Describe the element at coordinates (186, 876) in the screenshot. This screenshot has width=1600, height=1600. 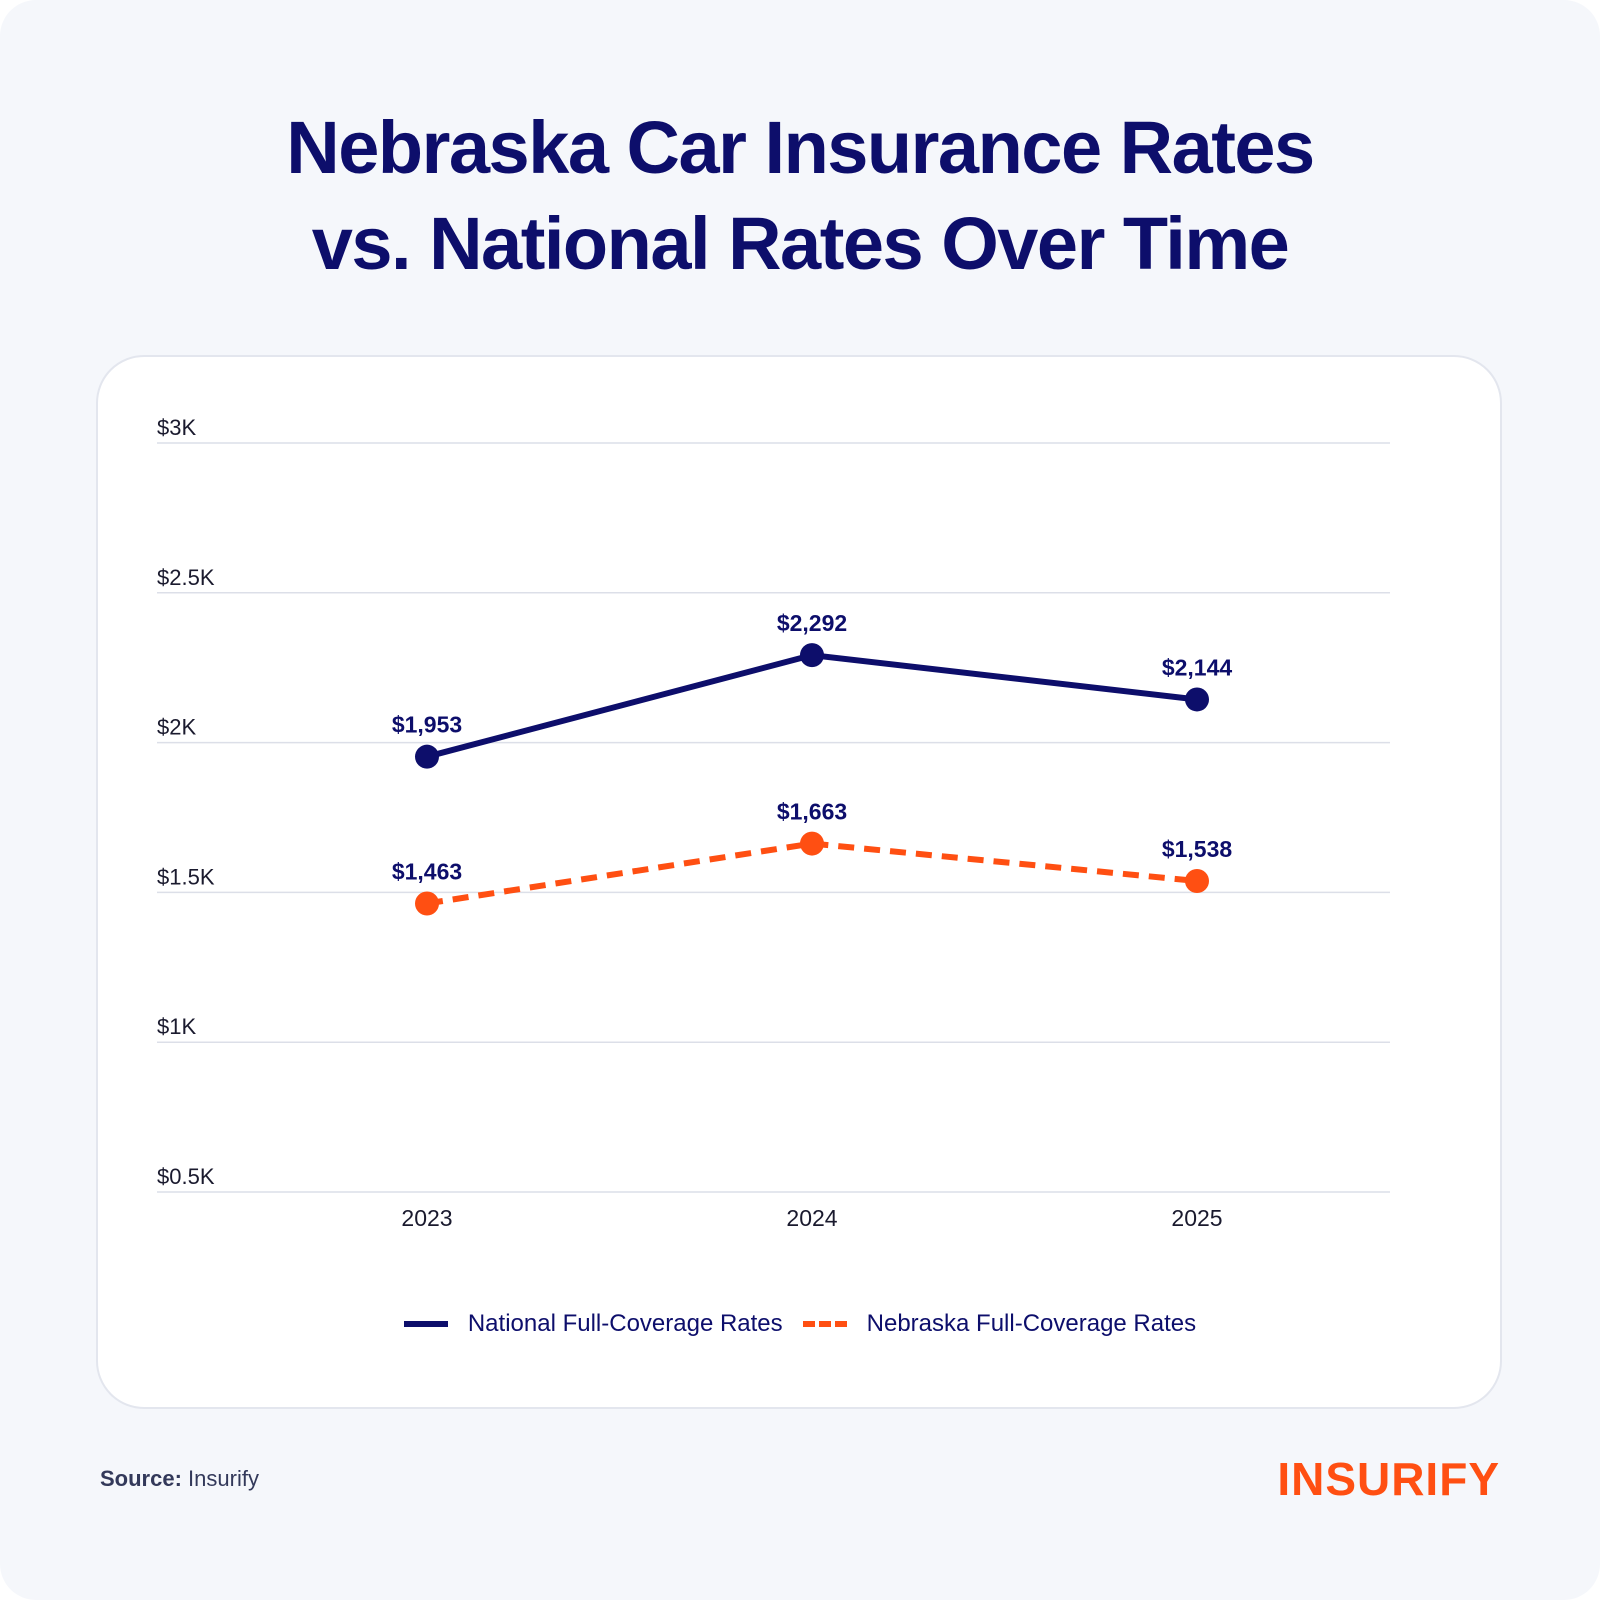
I see `y-tick-label: $1.5K` at that location.